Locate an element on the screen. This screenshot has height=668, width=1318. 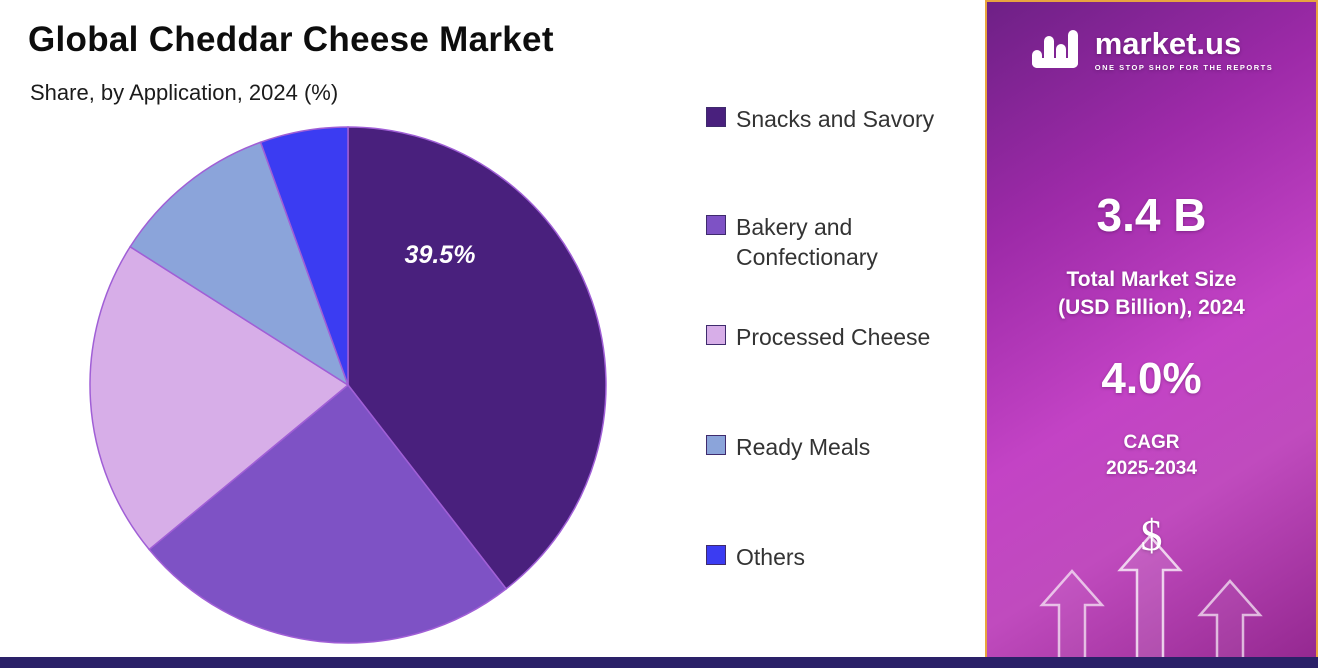
market-size-value: 3.4 B is located at coordinates (1151, 215).